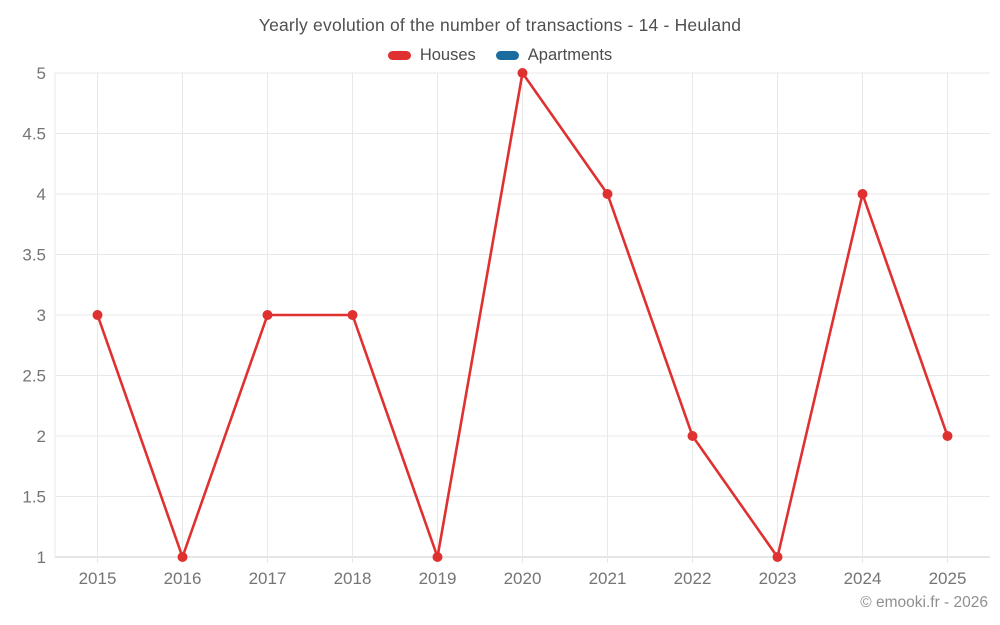 Image resolution: width=1000 pixels, height=625 pixels. Describe the element at coordinates (352, 315) in the screenshot. I see `data-point-houses-2018` at that location.